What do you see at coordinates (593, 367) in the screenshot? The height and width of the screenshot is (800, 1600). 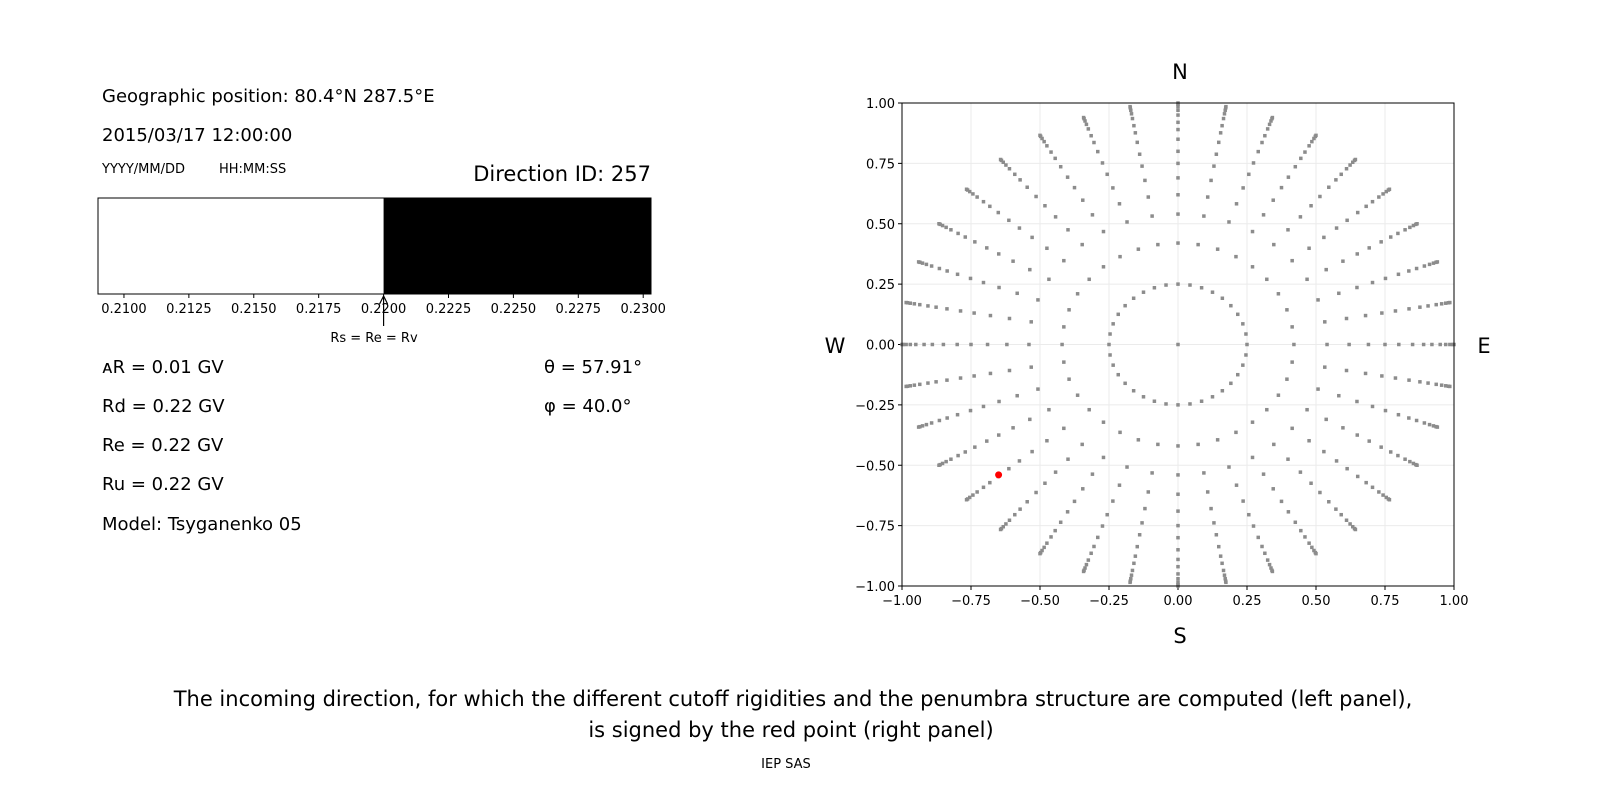 I see `theta-value: θ = 57.91°` at bounding box center [593, 367].